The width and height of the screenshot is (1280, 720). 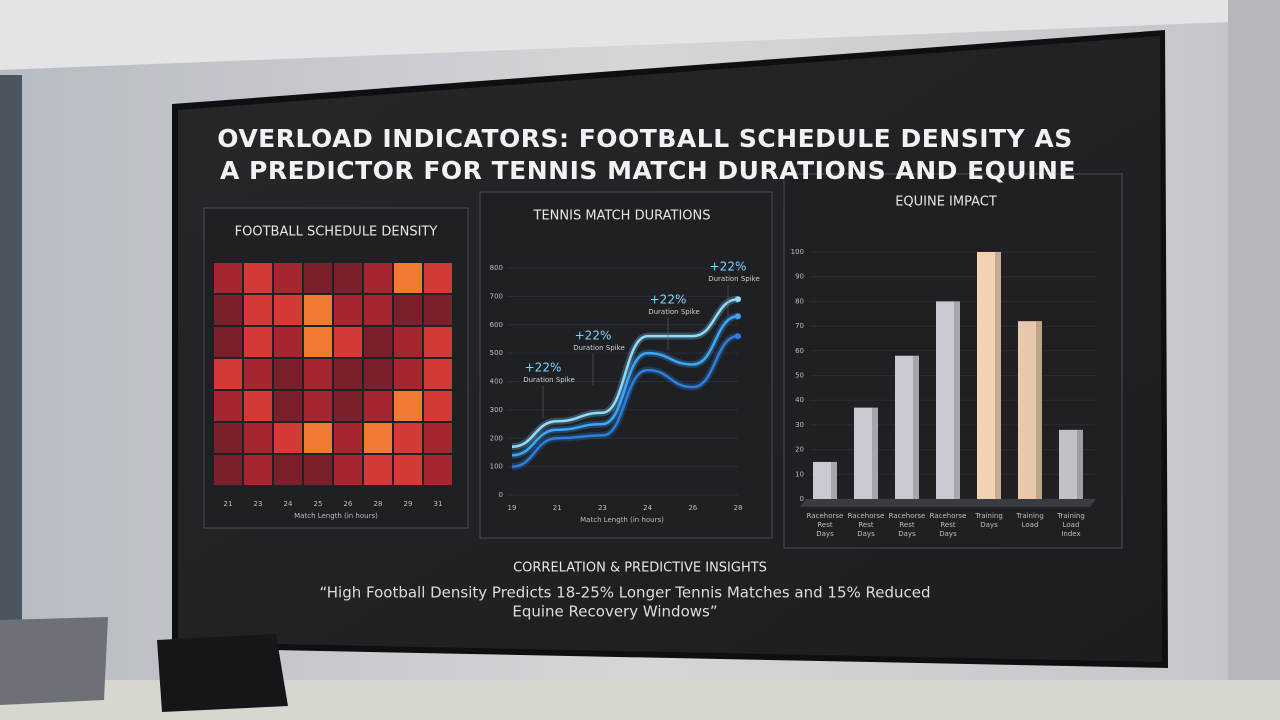 I want to click on y-tick-label: 400, so click(x=496, y=382).